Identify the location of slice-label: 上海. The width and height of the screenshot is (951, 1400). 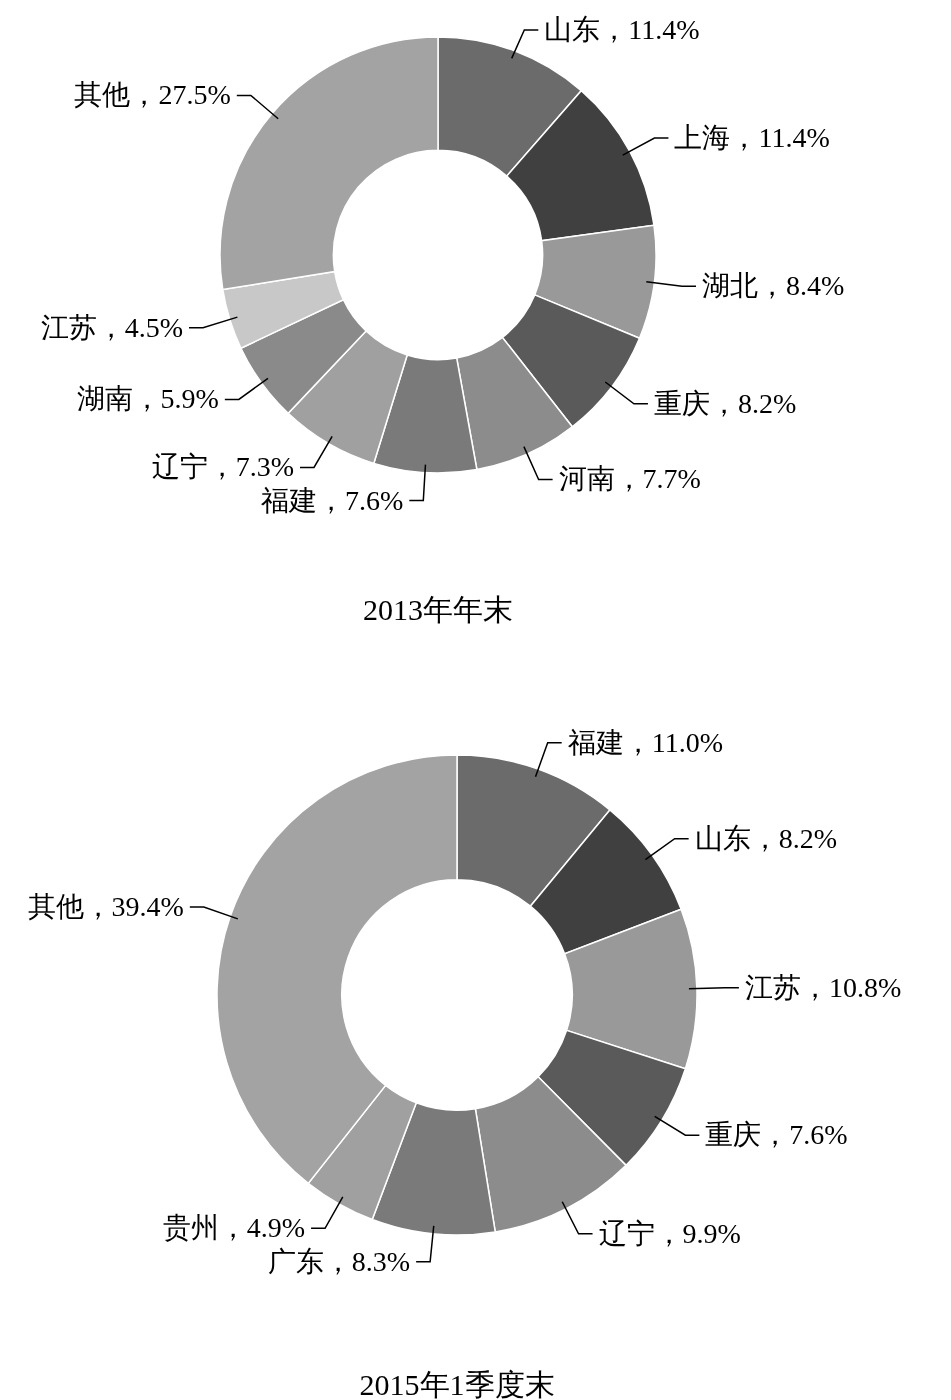
(702, 138).